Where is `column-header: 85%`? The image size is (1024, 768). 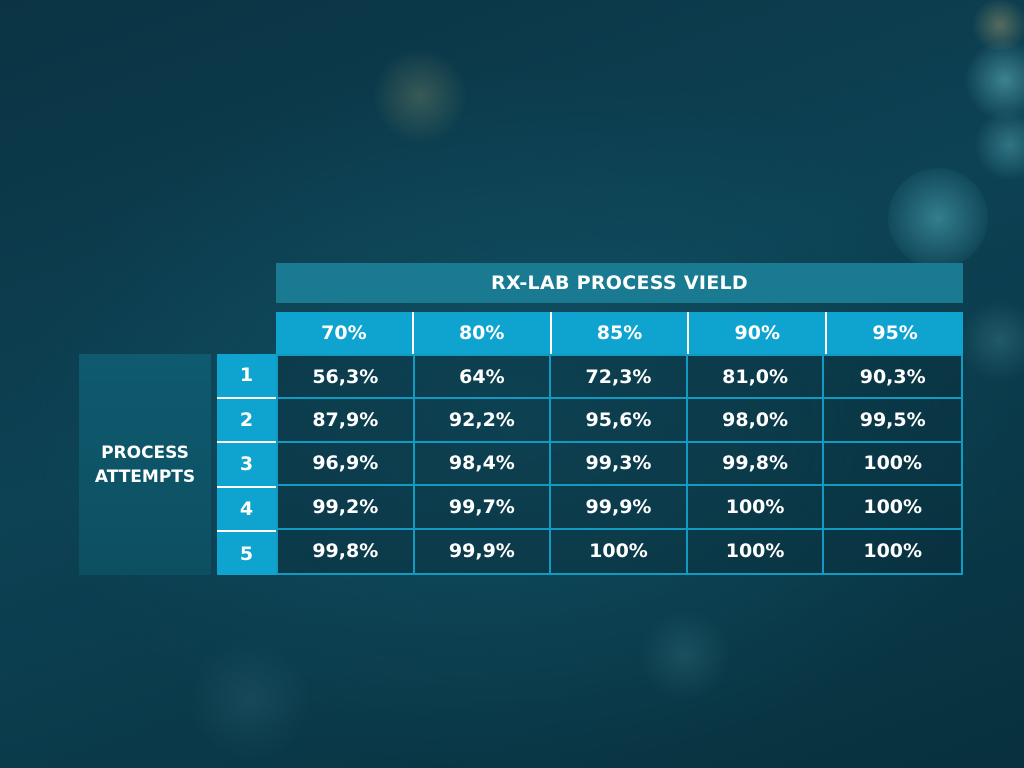
column-header: 85% is located at coordinates (618, 333).